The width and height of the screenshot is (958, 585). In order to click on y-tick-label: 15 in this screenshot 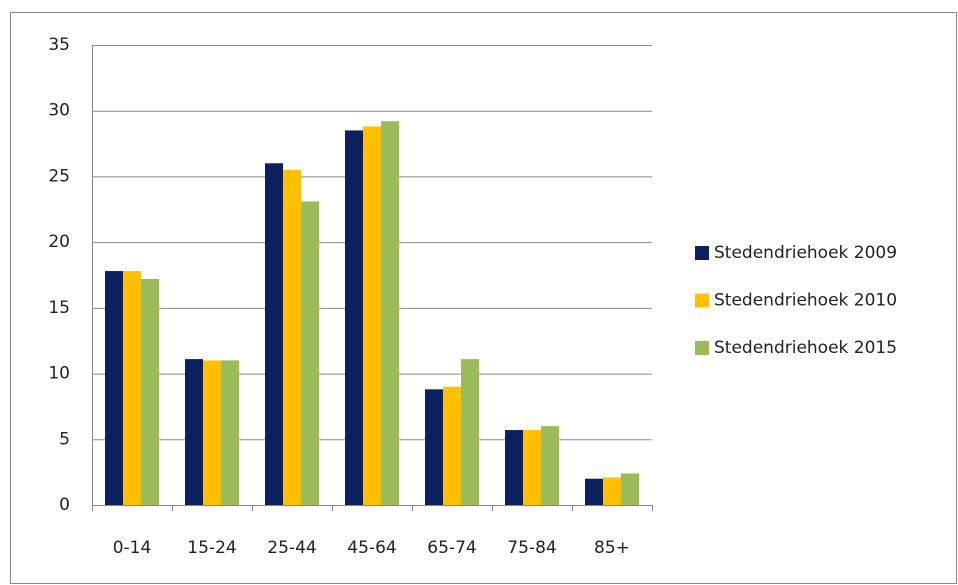, I will do `click(59, 308)`.